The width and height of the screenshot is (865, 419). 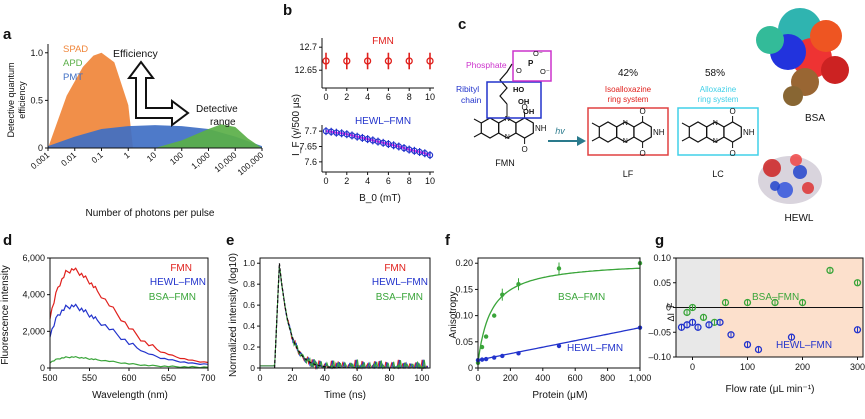 What do you see at coordinates (128, 378) in the screenshot?
I see `x-tick-label: 600` at bounding box center [128, 378].